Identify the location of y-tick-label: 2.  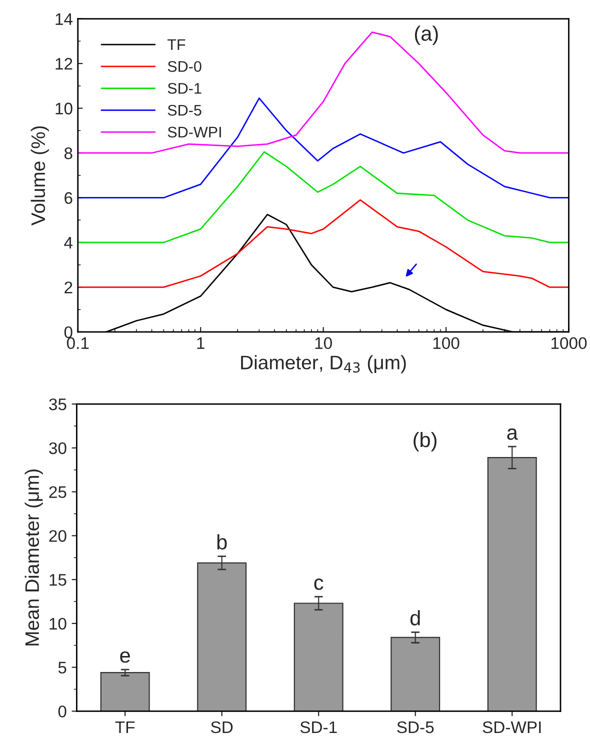
(68, 288).